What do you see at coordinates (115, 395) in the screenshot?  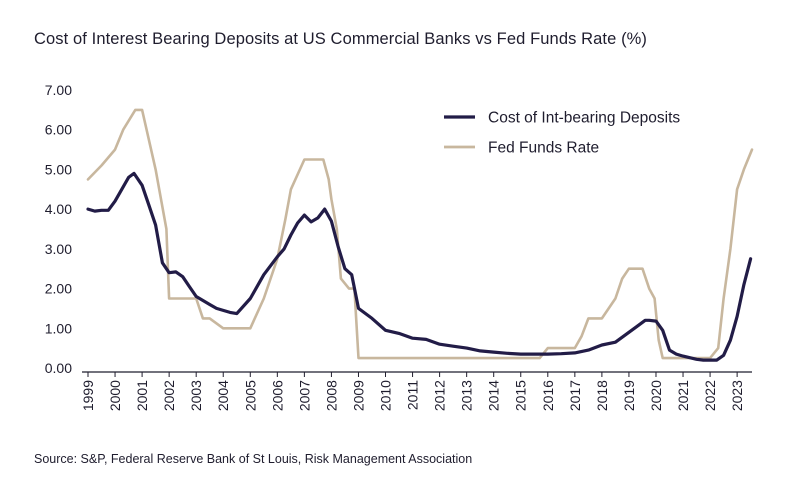 I see `x-tick-label: 2000` at bounding box center [115, 395].